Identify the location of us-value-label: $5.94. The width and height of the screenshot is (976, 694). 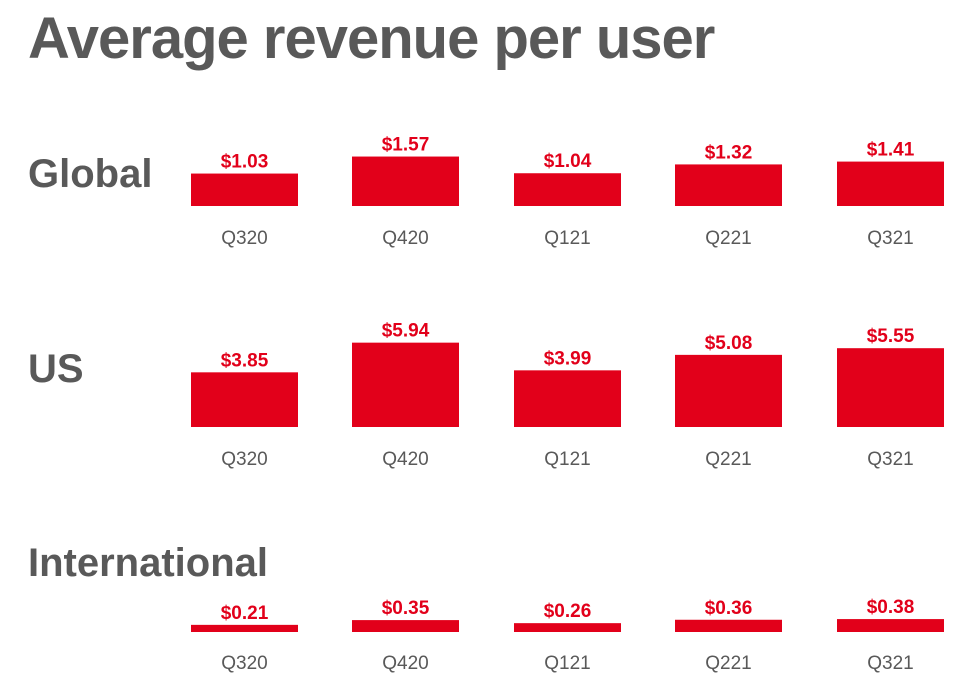
(406, 331).